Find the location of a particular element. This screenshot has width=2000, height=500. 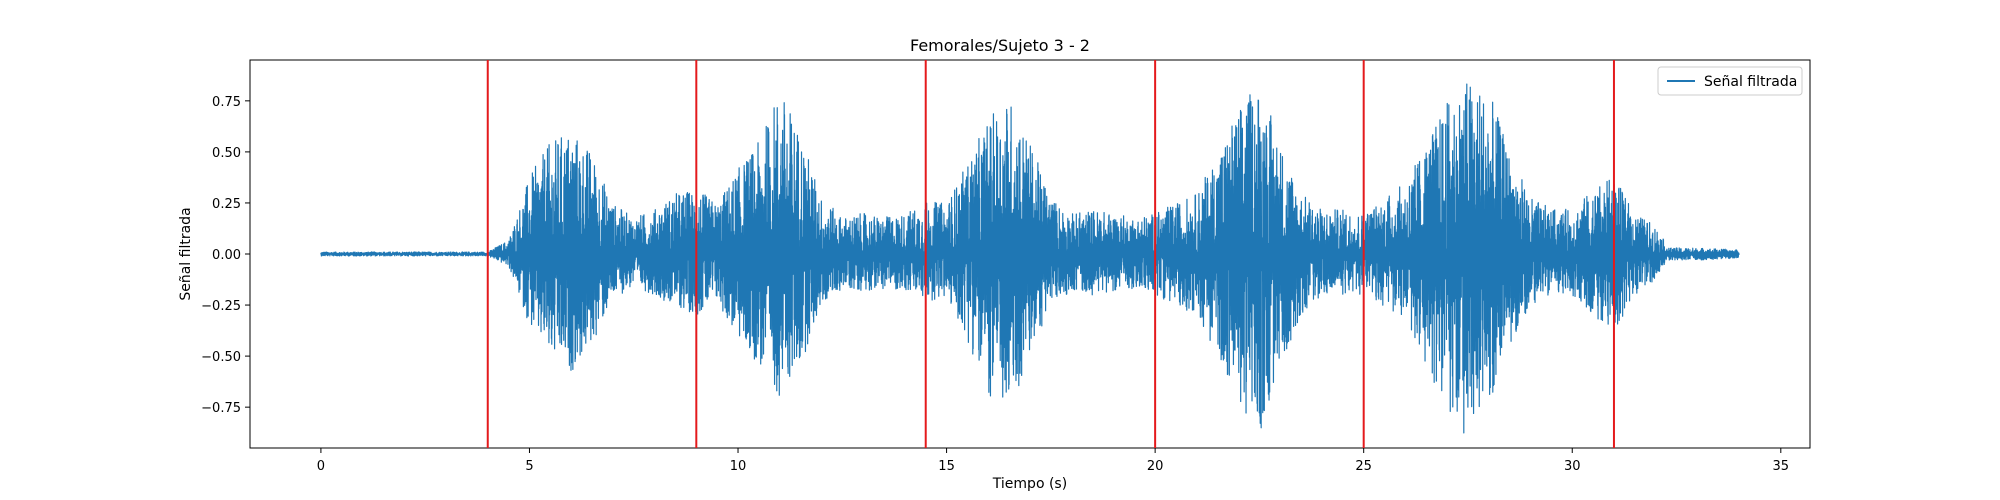

x-axis-label: Tiempo (s) is located at coordinates (1029, 484).